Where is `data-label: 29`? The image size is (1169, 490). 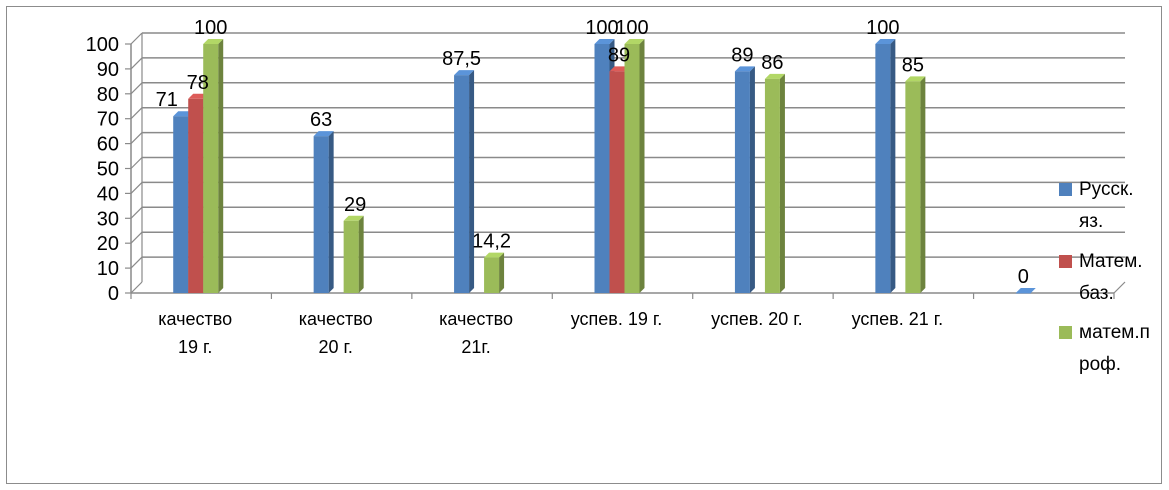 data-label: 29 is located at coordinates (355, 205).